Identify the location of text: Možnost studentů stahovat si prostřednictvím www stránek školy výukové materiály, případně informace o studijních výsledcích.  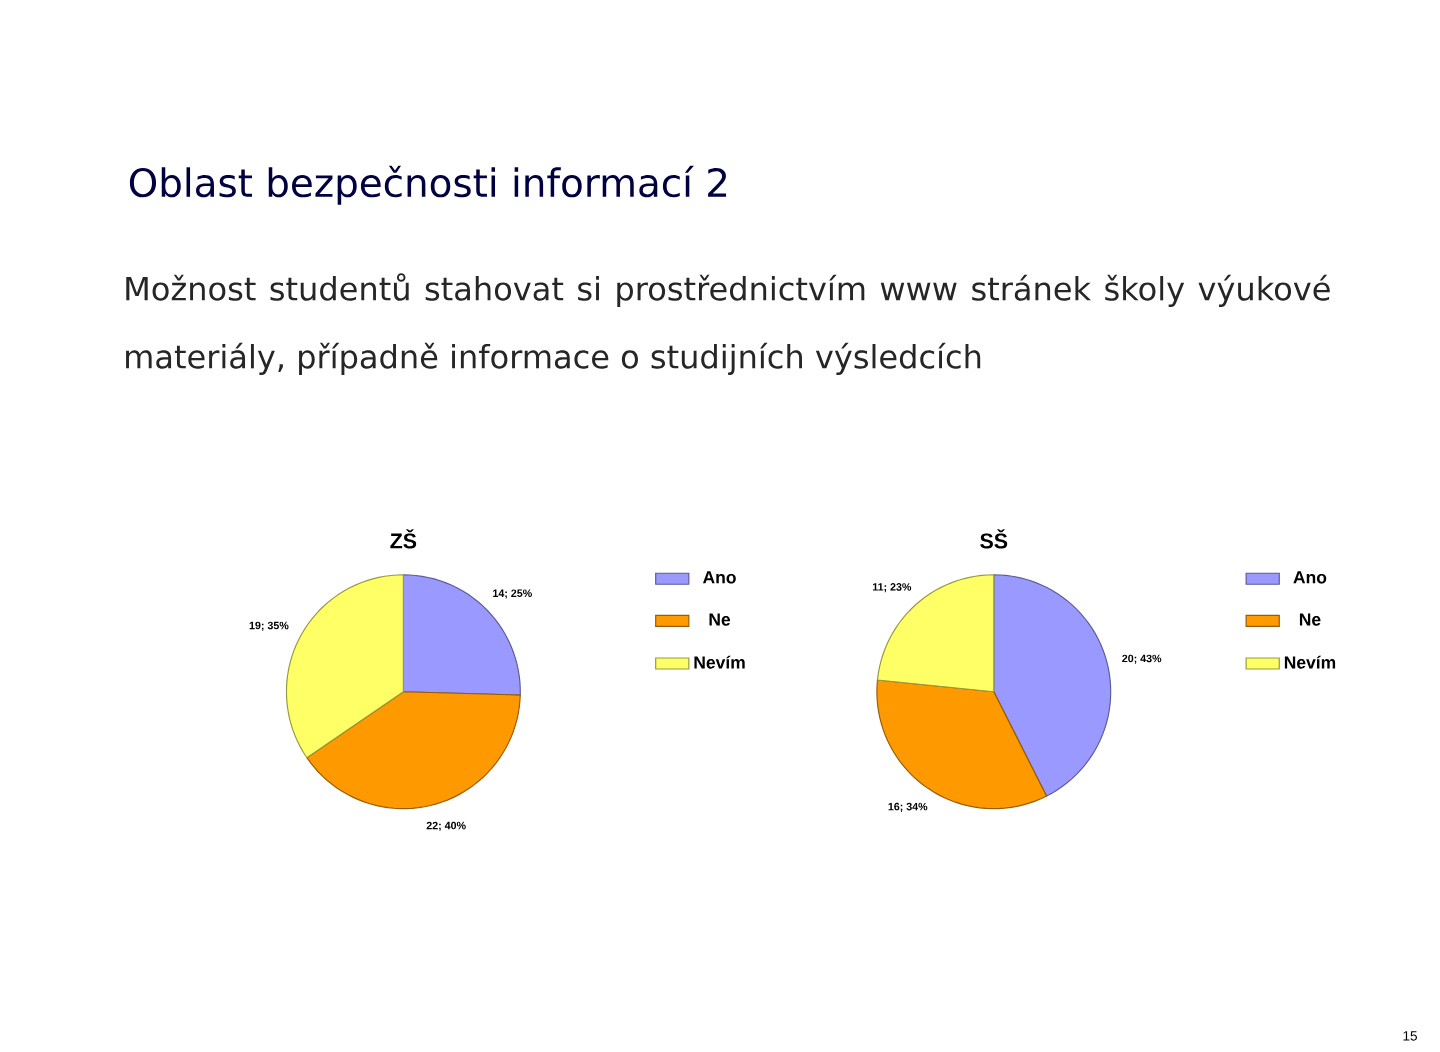
(728, 324).